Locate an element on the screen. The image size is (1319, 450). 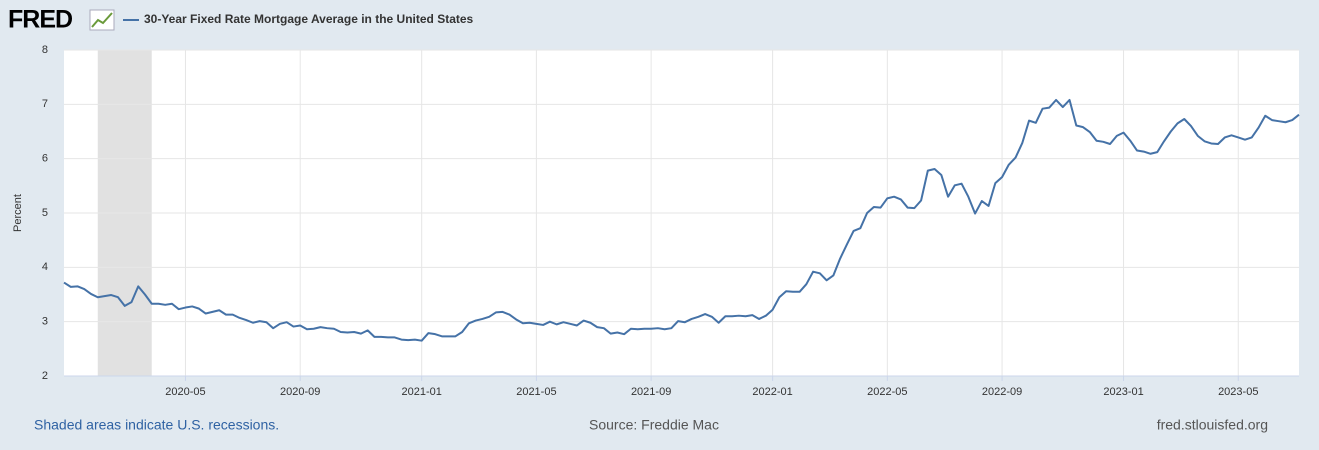
x-tick-label: 2021-09 is located at coordinates (651, 392).